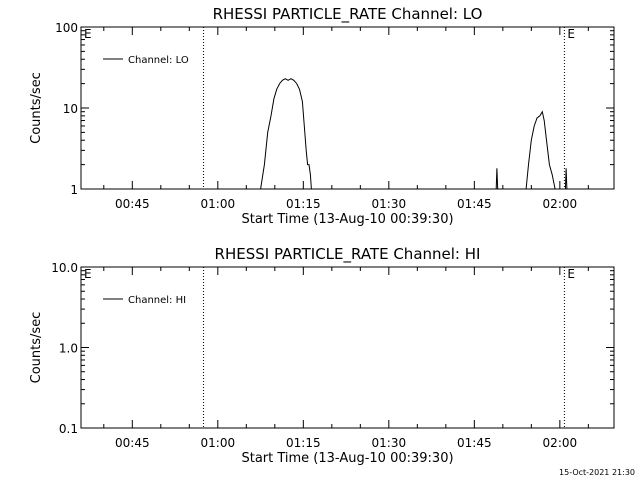  Describe the element at coordinates (68, 429) in the screenshot. I see `y-tick-label: 0.1` at that location.